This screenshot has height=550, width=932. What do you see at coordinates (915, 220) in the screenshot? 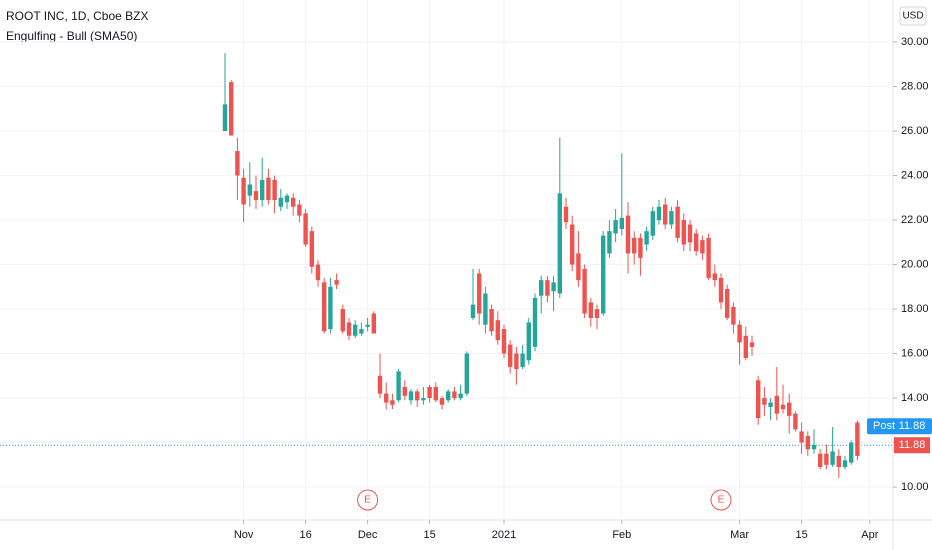
I see `y-tick-label: 22.00` at bounding box center [915, 220].